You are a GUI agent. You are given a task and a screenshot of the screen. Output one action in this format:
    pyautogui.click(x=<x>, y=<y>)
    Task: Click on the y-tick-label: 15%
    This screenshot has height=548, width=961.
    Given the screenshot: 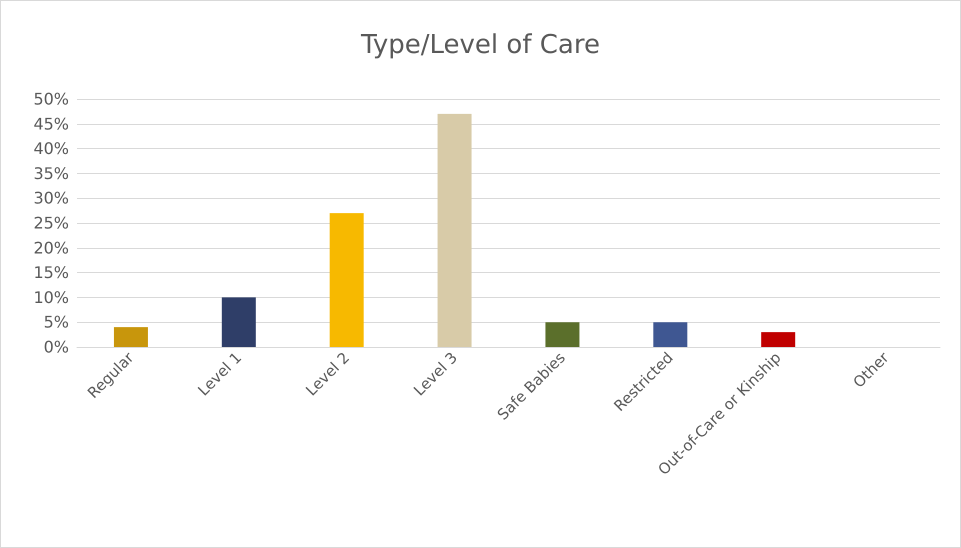 What is the action you would take?
    pyautogui.click(x=51, y=272)
    